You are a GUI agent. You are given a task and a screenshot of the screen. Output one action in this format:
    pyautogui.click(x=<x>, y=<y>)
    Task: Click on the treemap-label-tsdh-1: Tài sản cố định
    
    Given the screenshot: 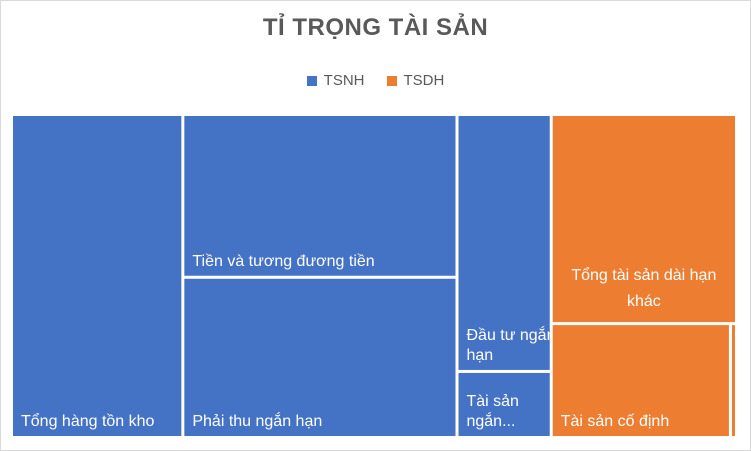 What is the action you would take?
    pyautogui.click(x=615, y=421)
    